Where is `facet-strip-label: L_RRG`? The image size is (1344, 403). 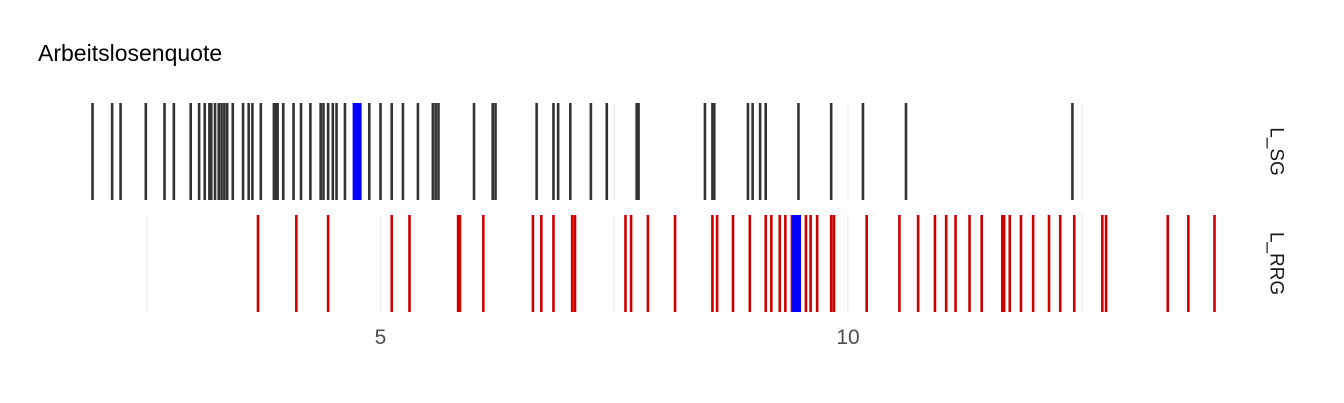
facet-strip-label: L_RRG is located at coordinates (1276, 263).